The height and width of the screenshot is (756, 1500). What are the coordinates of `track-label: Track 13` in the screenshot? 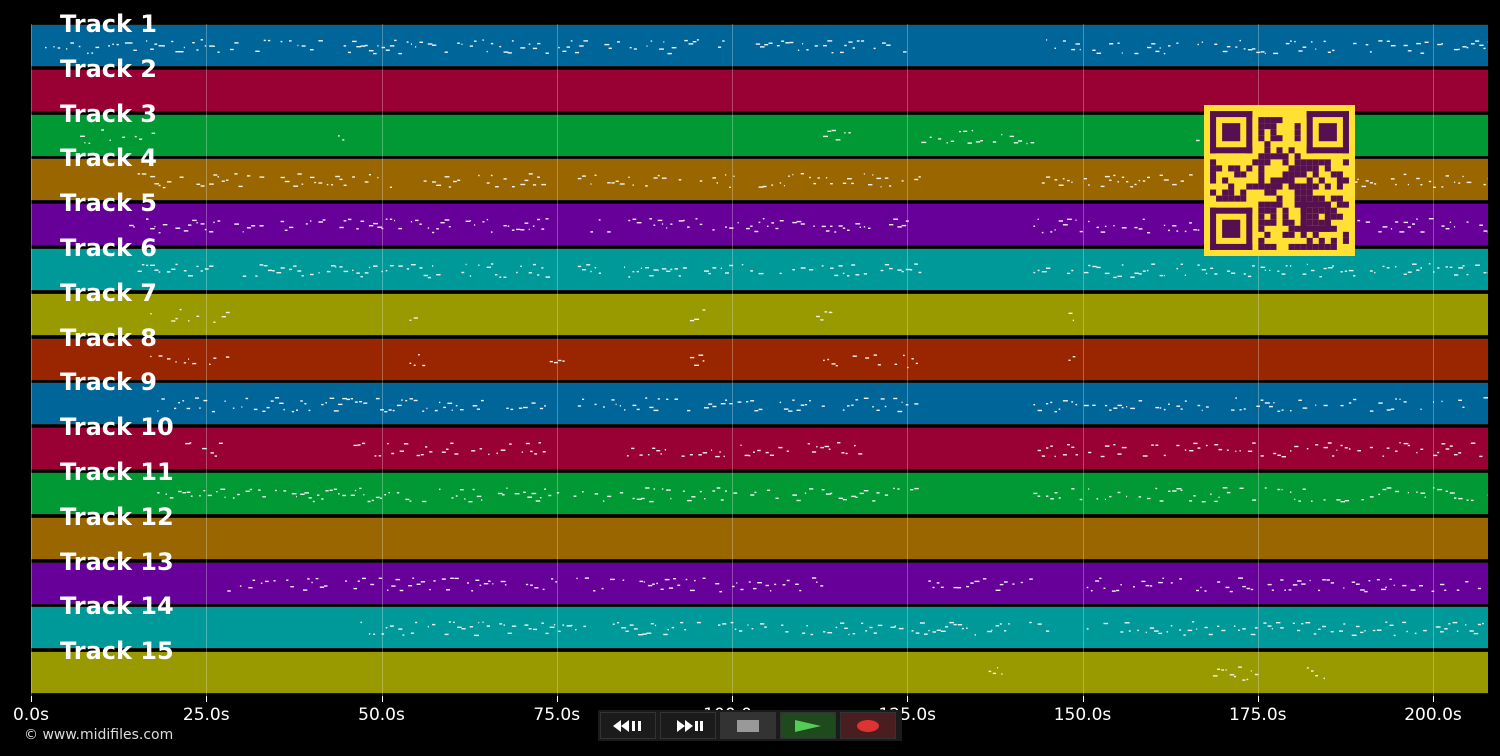 It's located at (117, 561).